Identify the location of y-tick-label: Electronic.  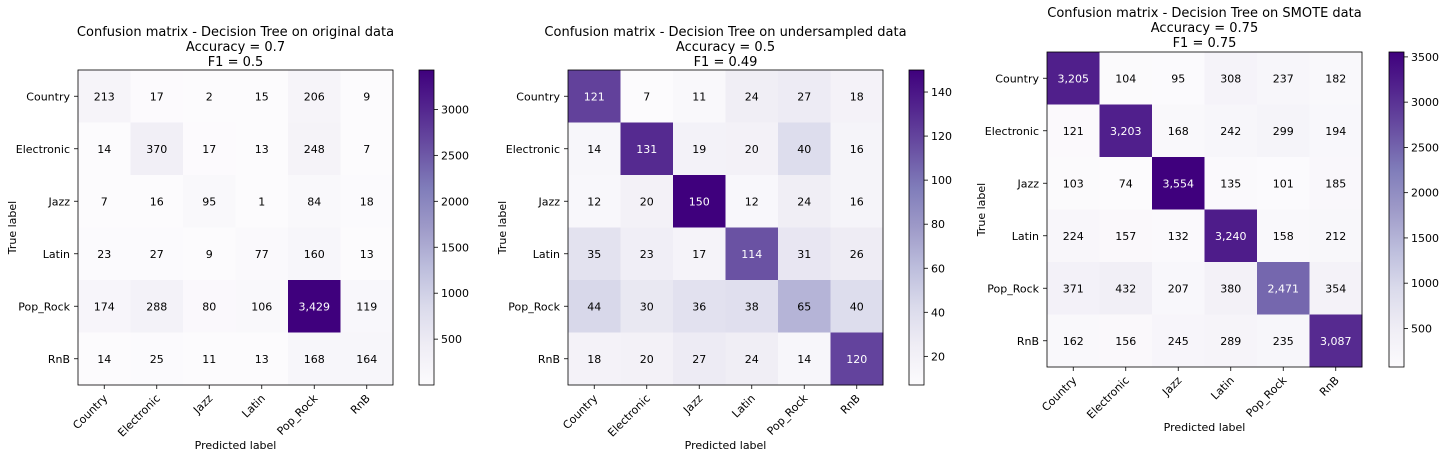
(1012, 131).